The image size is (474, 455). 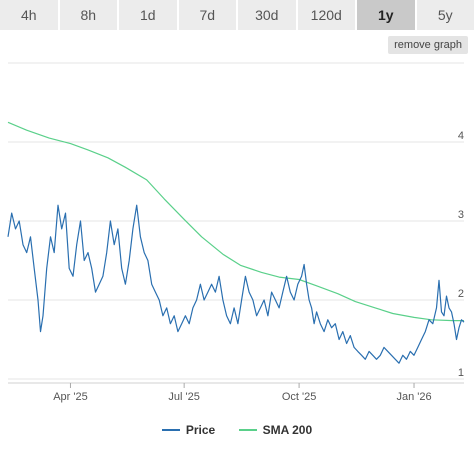 I want to click on legend-item-price: Price, so click(x=188, y=430).